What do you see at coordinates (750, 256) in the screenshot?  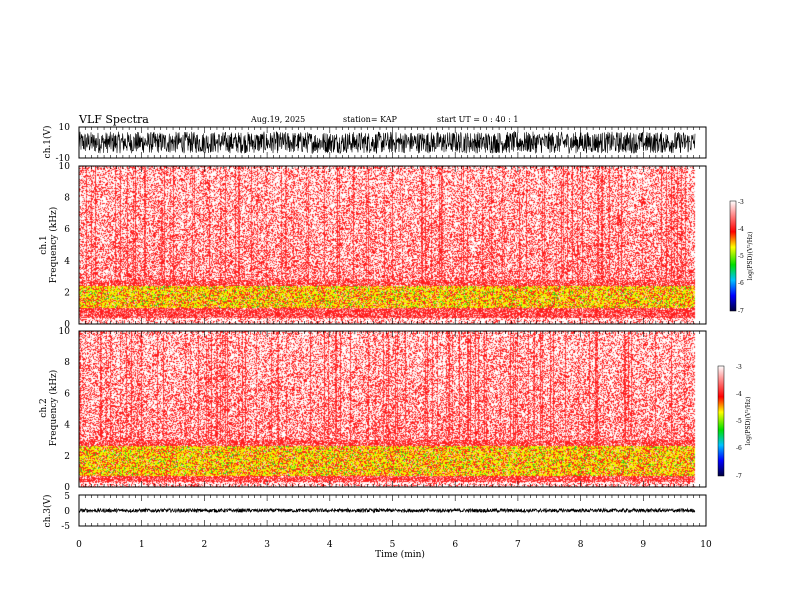 I see `ch1-colorbar-label: log(PSD)(V²/Hz)` at bounding box center [750, 256].